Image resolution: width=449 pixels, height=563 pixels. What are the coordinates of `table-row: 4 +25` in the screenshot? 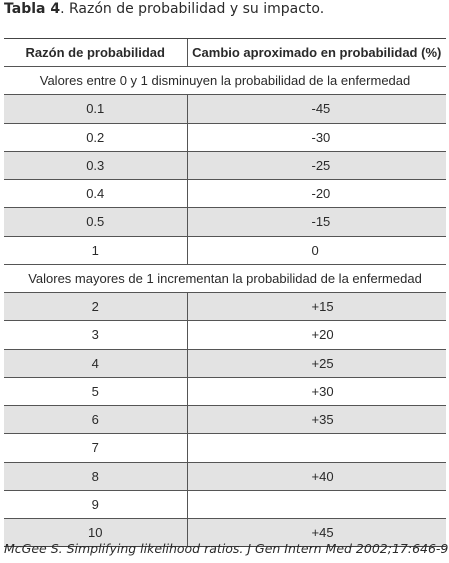 It's located at (225, 363).